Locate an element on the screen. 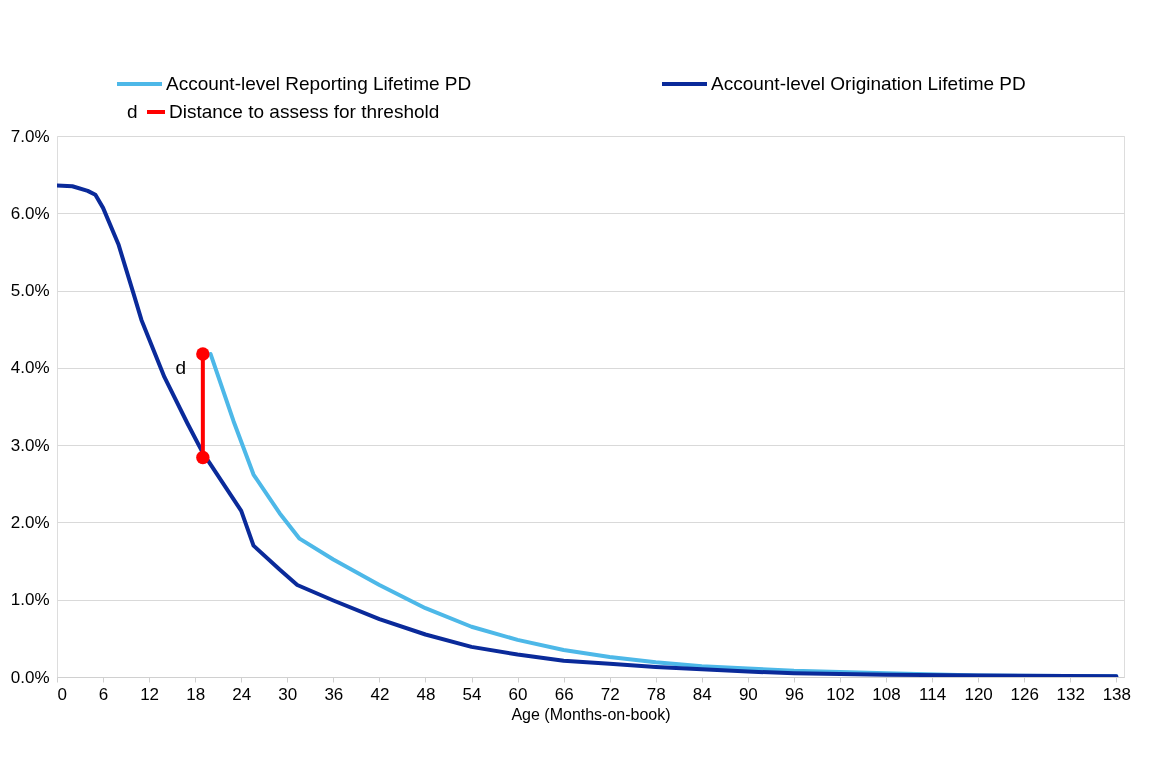  x-tick-label: 48 is located at coordinates (426, 694).